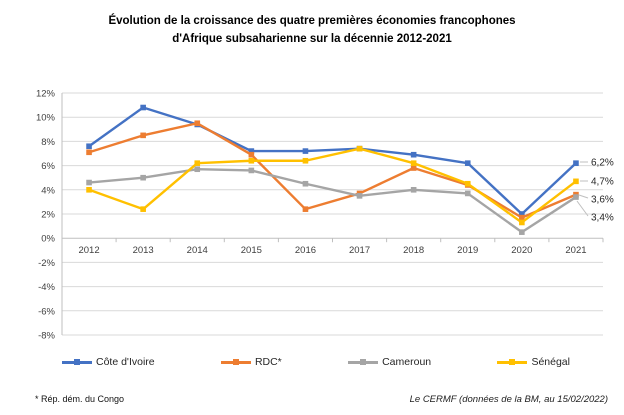  What do you see at coordinates (46, 336) in the screenshot?
I see `svg-text: -8%` at bounding box center [46, 336].